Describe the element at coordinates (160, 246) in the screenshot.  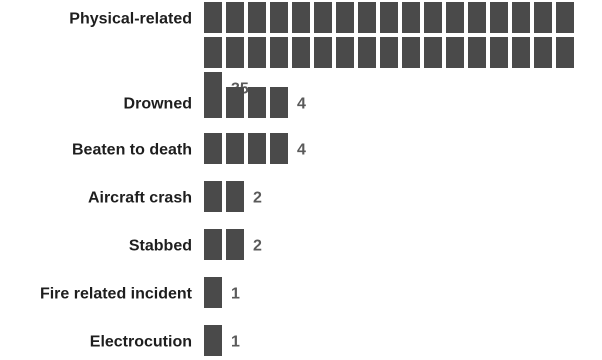
I see `category-label: Stabbed` at that location.